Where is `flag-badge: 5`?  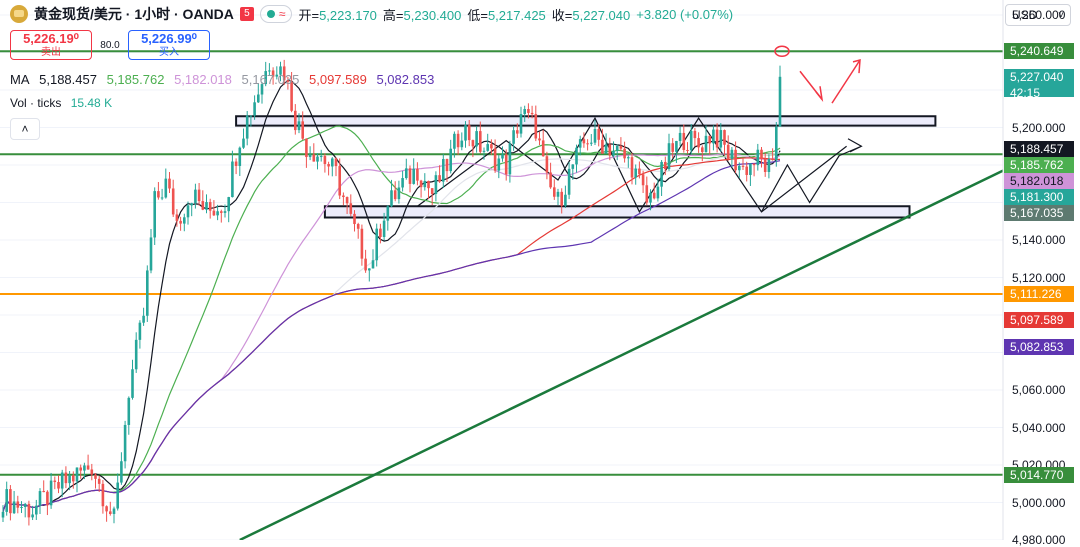 flag-badge: 5 is located at coordinates (246, 14).